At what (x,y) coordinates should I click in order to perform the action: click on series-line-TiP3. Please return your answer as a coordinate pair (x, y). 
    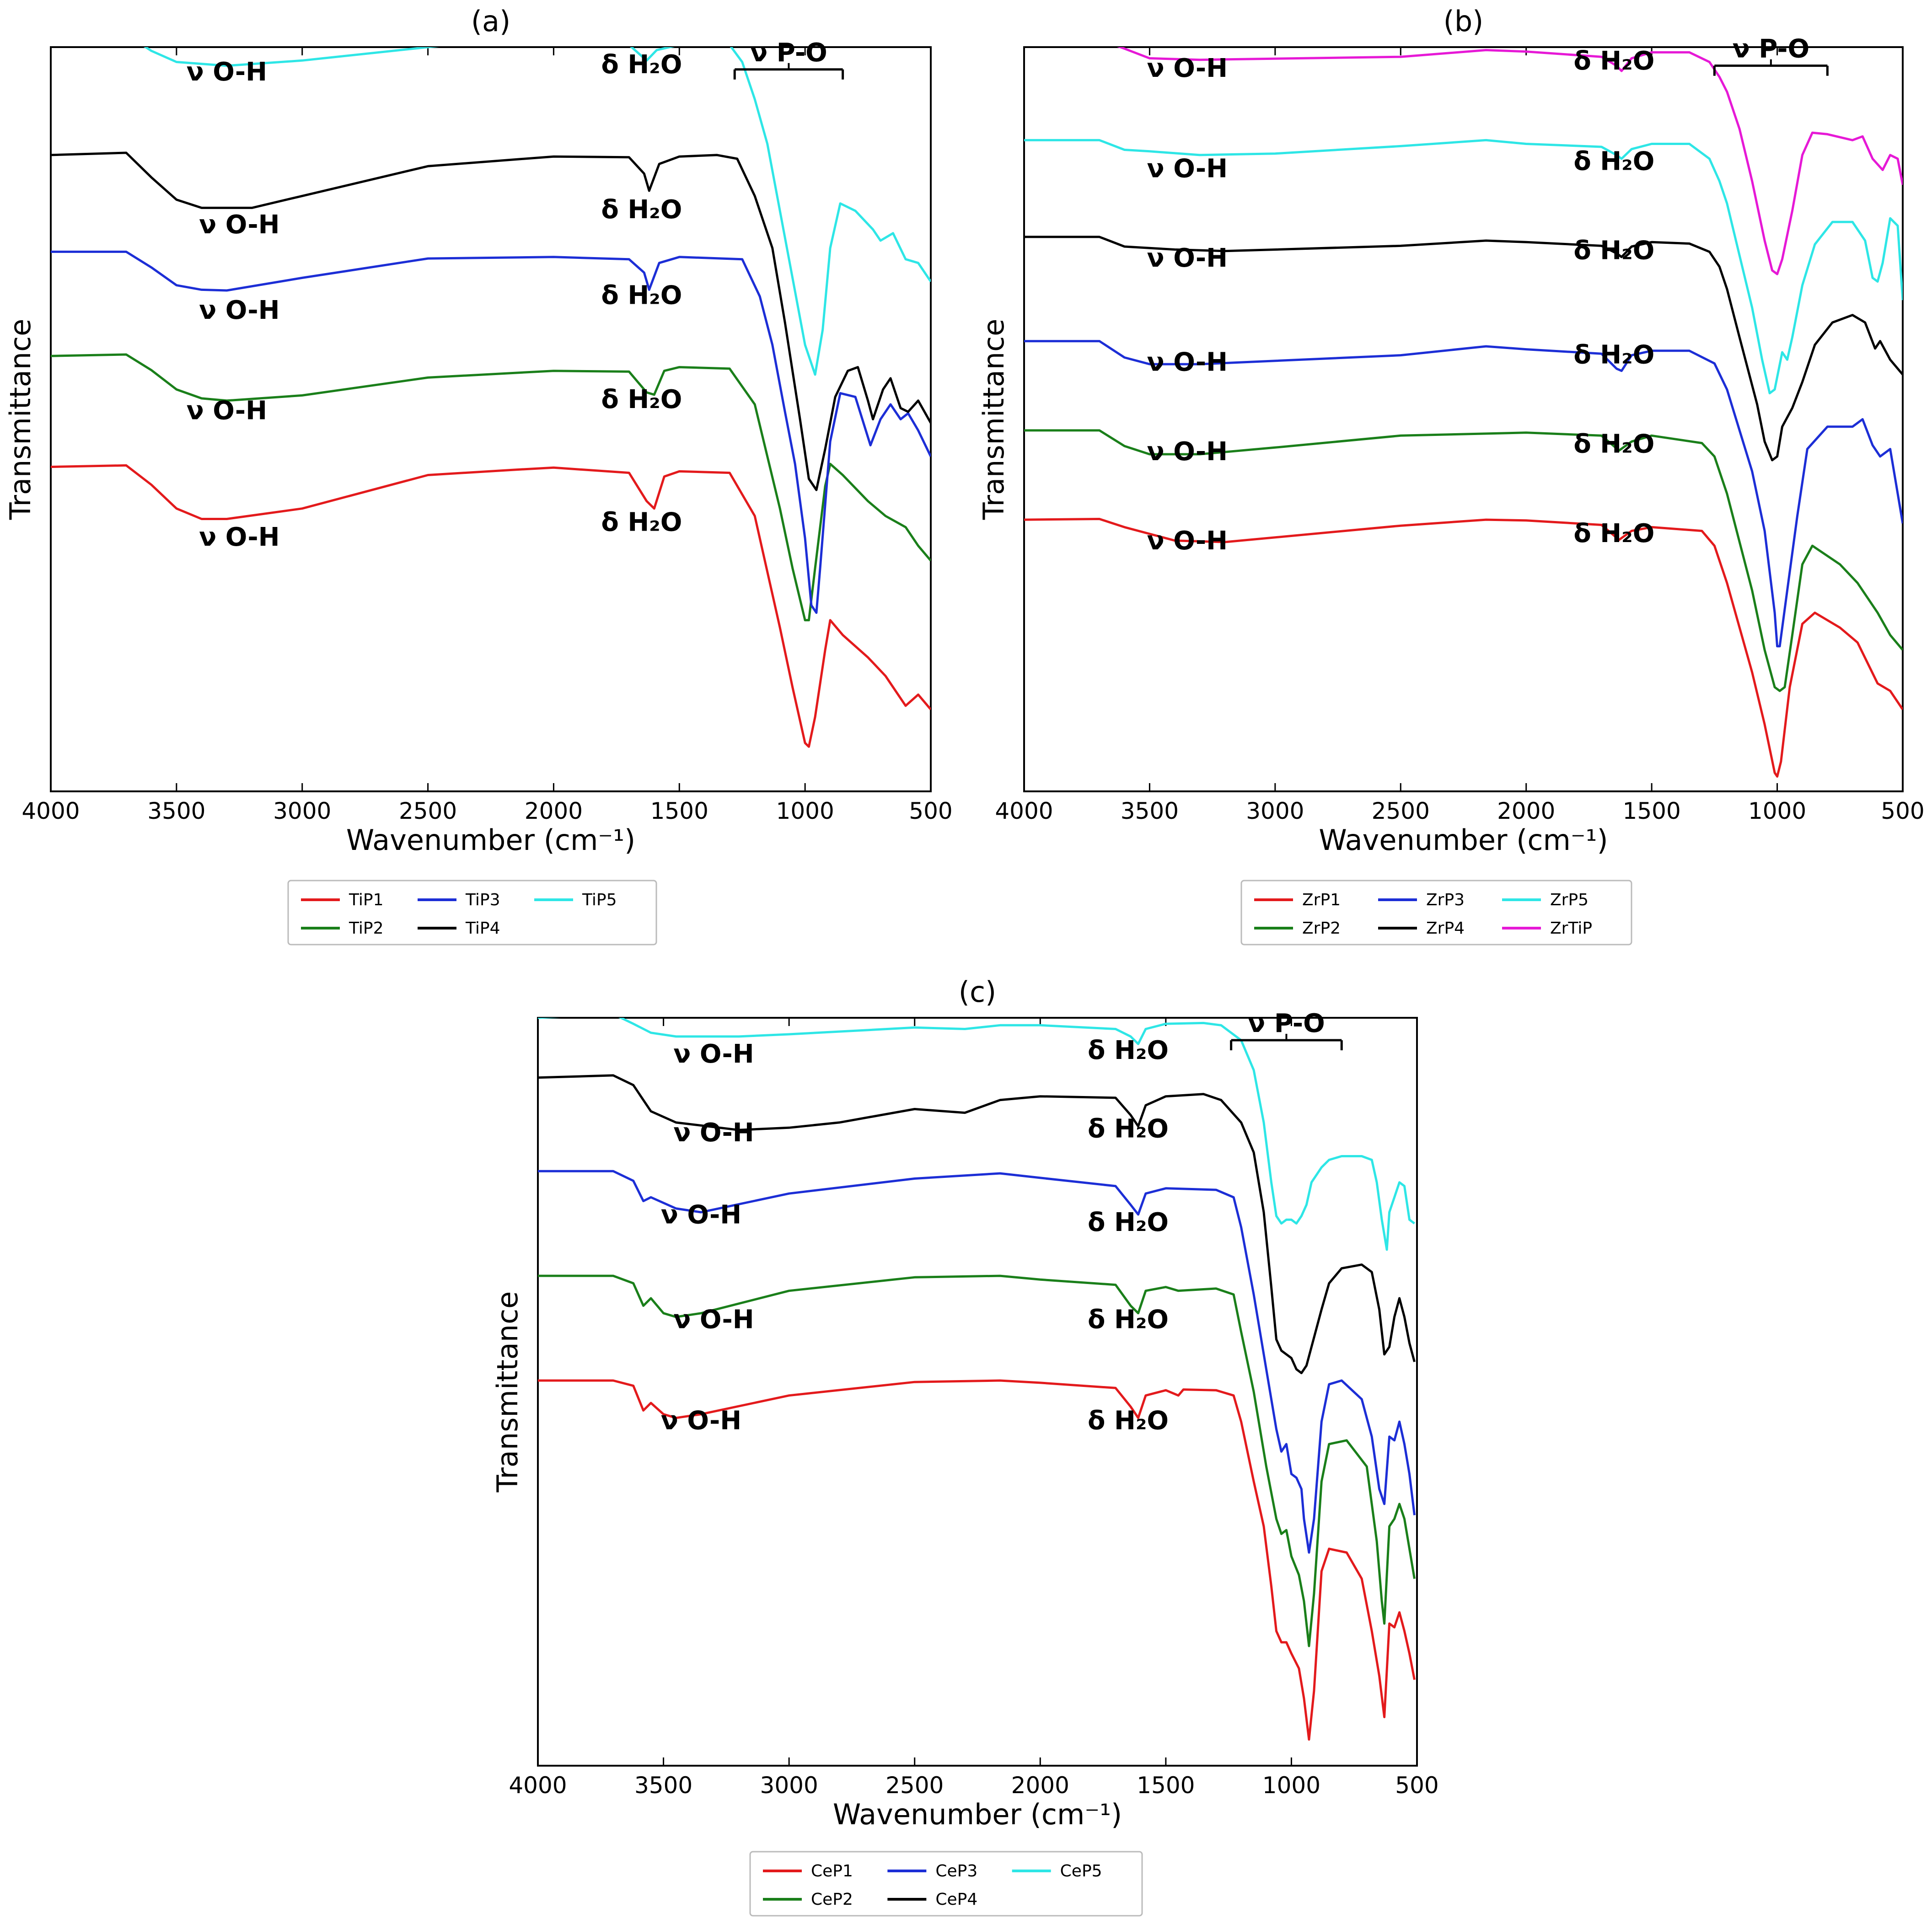
    Looking at the image, I should click on (491, 432).